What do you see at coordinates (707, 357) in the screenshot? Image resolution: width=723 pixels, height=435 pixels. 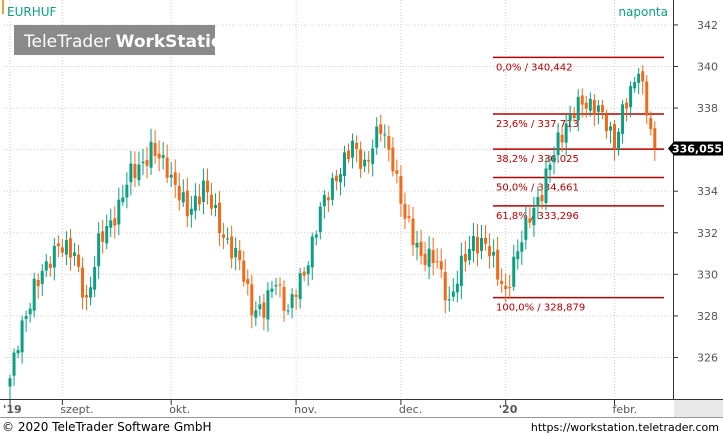 I see `y-tick-label: 326` at bounding box center [707, 357].